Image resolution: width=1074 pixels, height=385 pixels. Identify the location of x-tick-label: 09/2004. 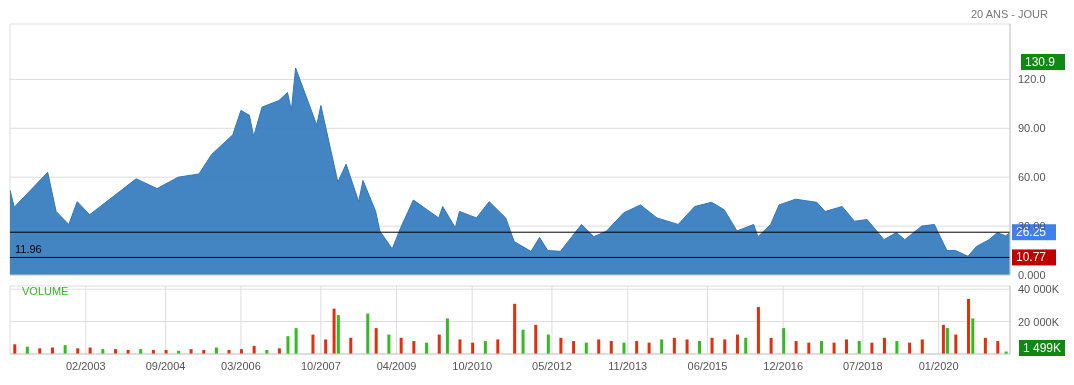
(165, 365).